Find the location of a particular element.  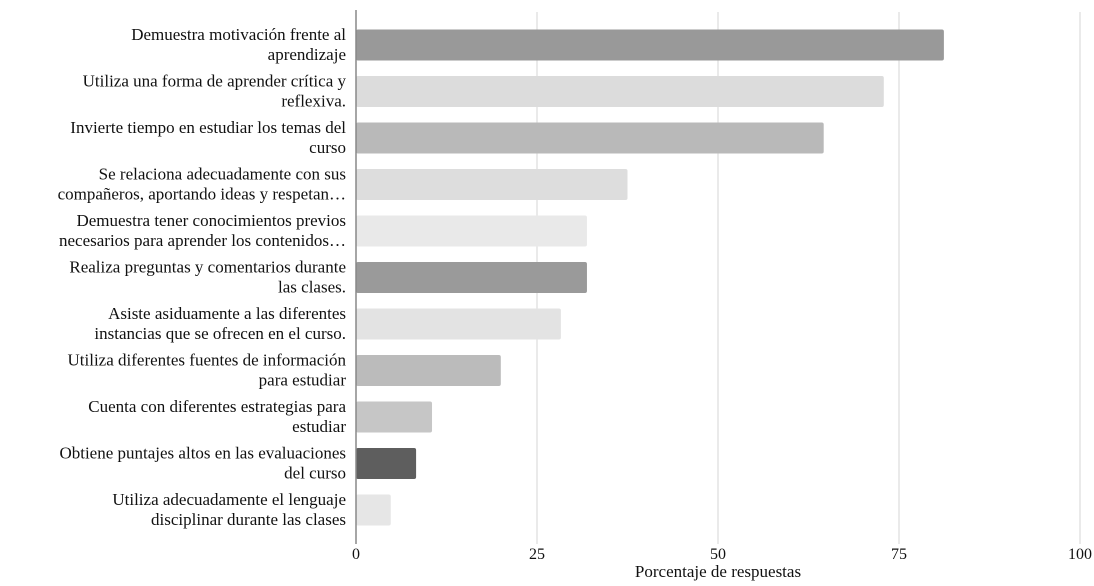

x-tick-labels: 0 25 50 75 100 is located at coordinates (722, 554).